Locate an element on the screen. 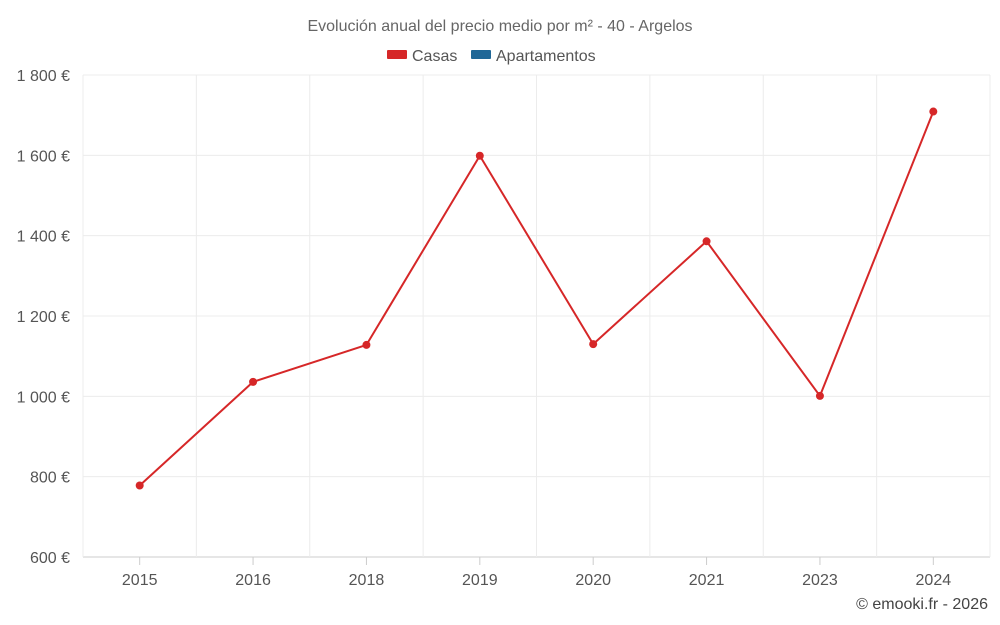 This screenshot has width=1000, height=625. x-tick-label-2023: 2023 is located at coordinates (820, 580).